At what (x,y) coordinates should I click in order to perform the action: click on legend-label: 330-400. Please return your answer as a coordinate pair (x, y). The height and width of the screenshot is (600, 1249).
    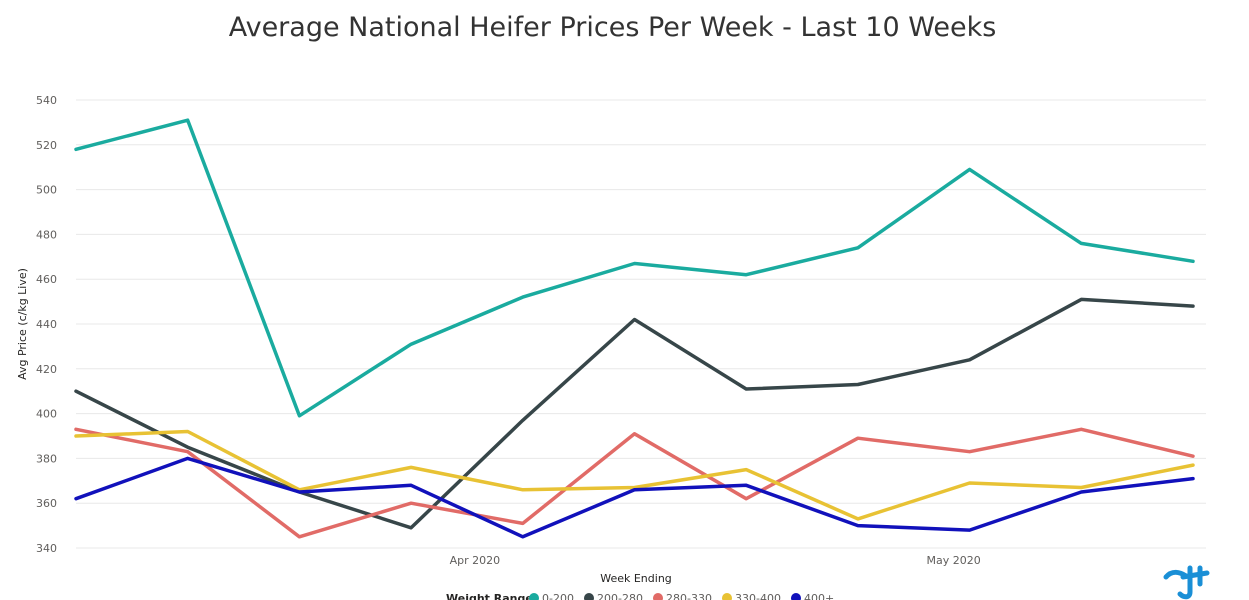
    Looking at the image, I should click on (758, 596).